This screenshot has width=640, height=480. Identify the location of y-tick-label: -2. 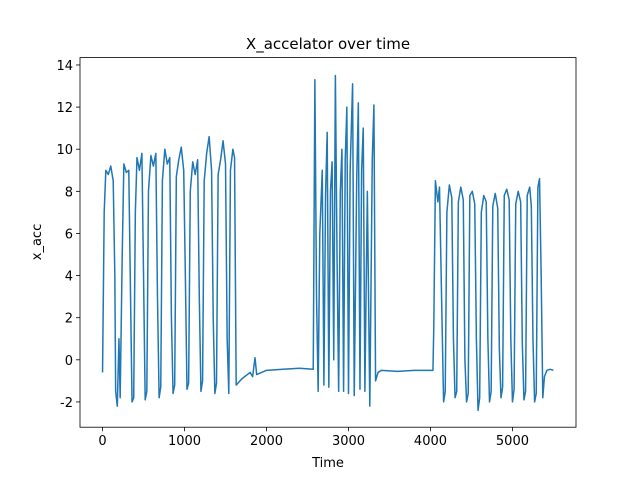
(66, 403).